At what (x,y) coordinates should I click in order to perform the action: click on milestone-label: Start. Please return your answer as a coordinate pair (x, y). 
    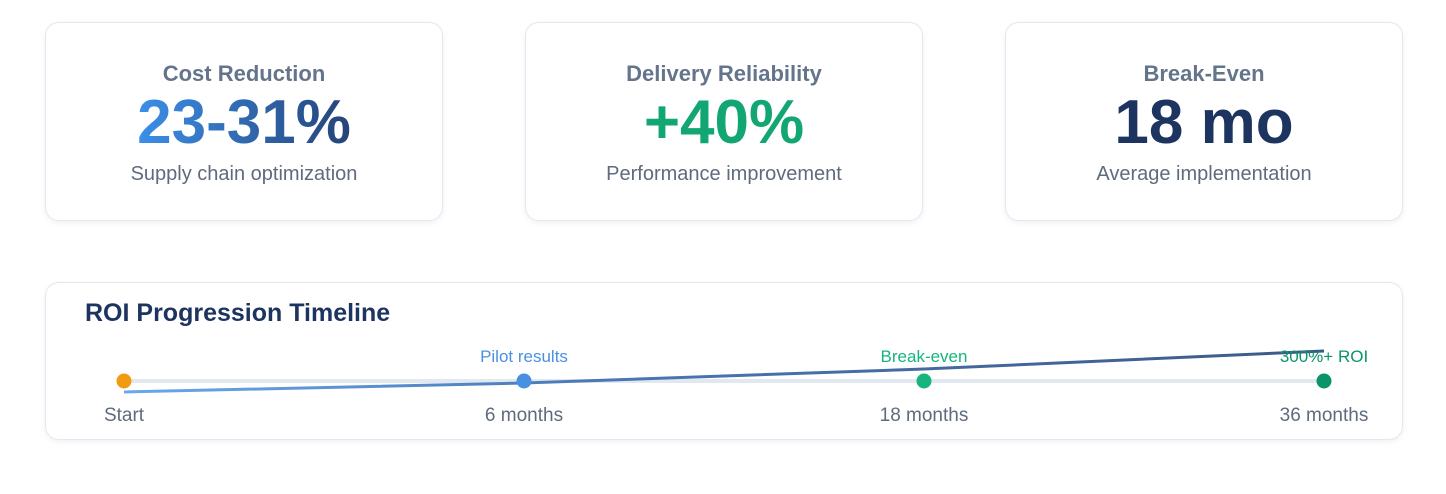
    Looking at the image, I should click on (124, 415).